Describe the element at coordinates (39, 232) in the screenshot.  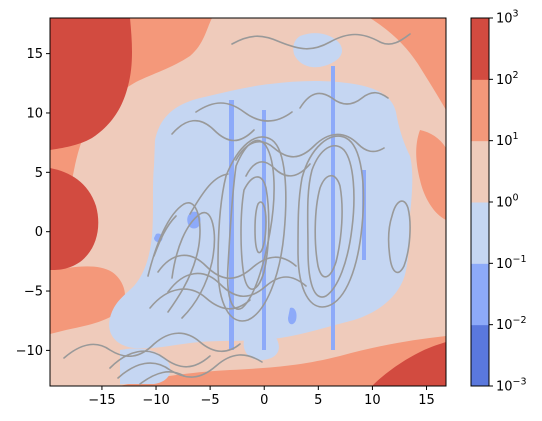
I see `y-tick-label: 0` at that location.